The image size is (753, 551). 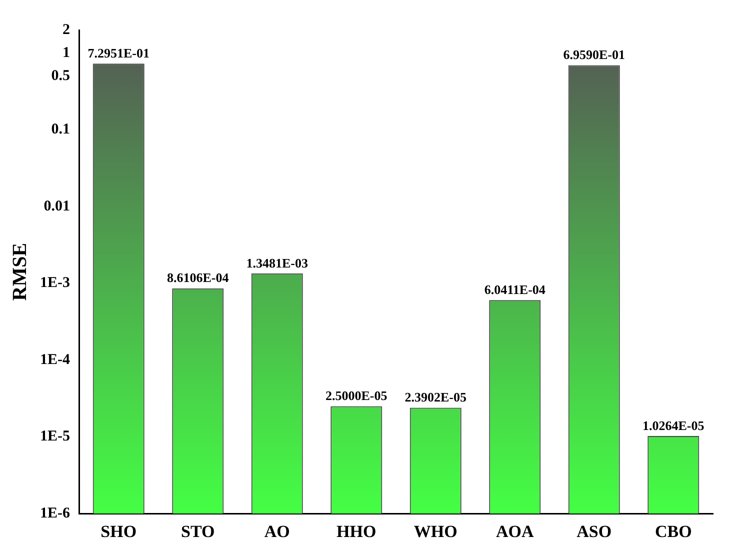 I want to click on x-tick-label: AOA, so click(x=515, y=532).